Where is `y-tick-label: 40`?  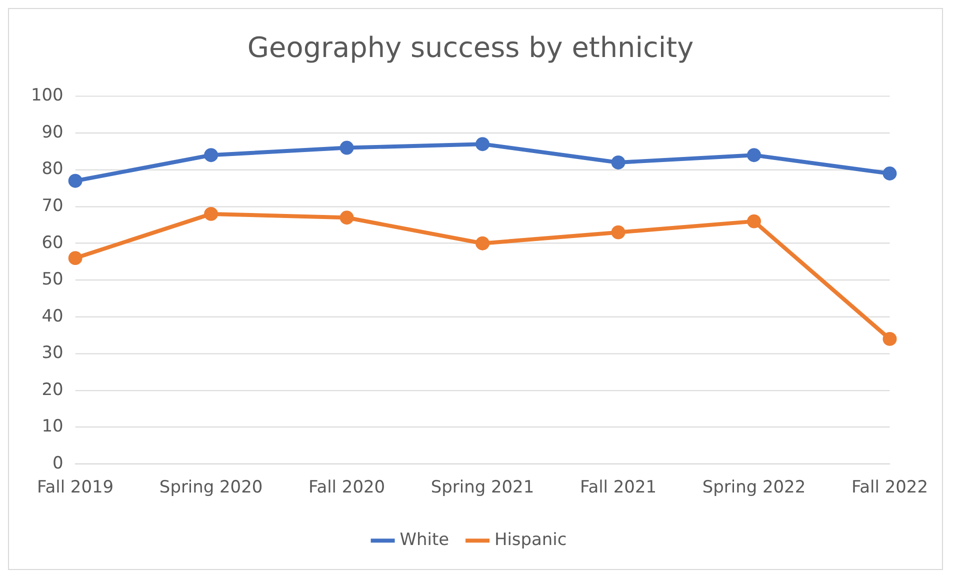
y-tick-label: 40 is located at coordinates (53, 315).